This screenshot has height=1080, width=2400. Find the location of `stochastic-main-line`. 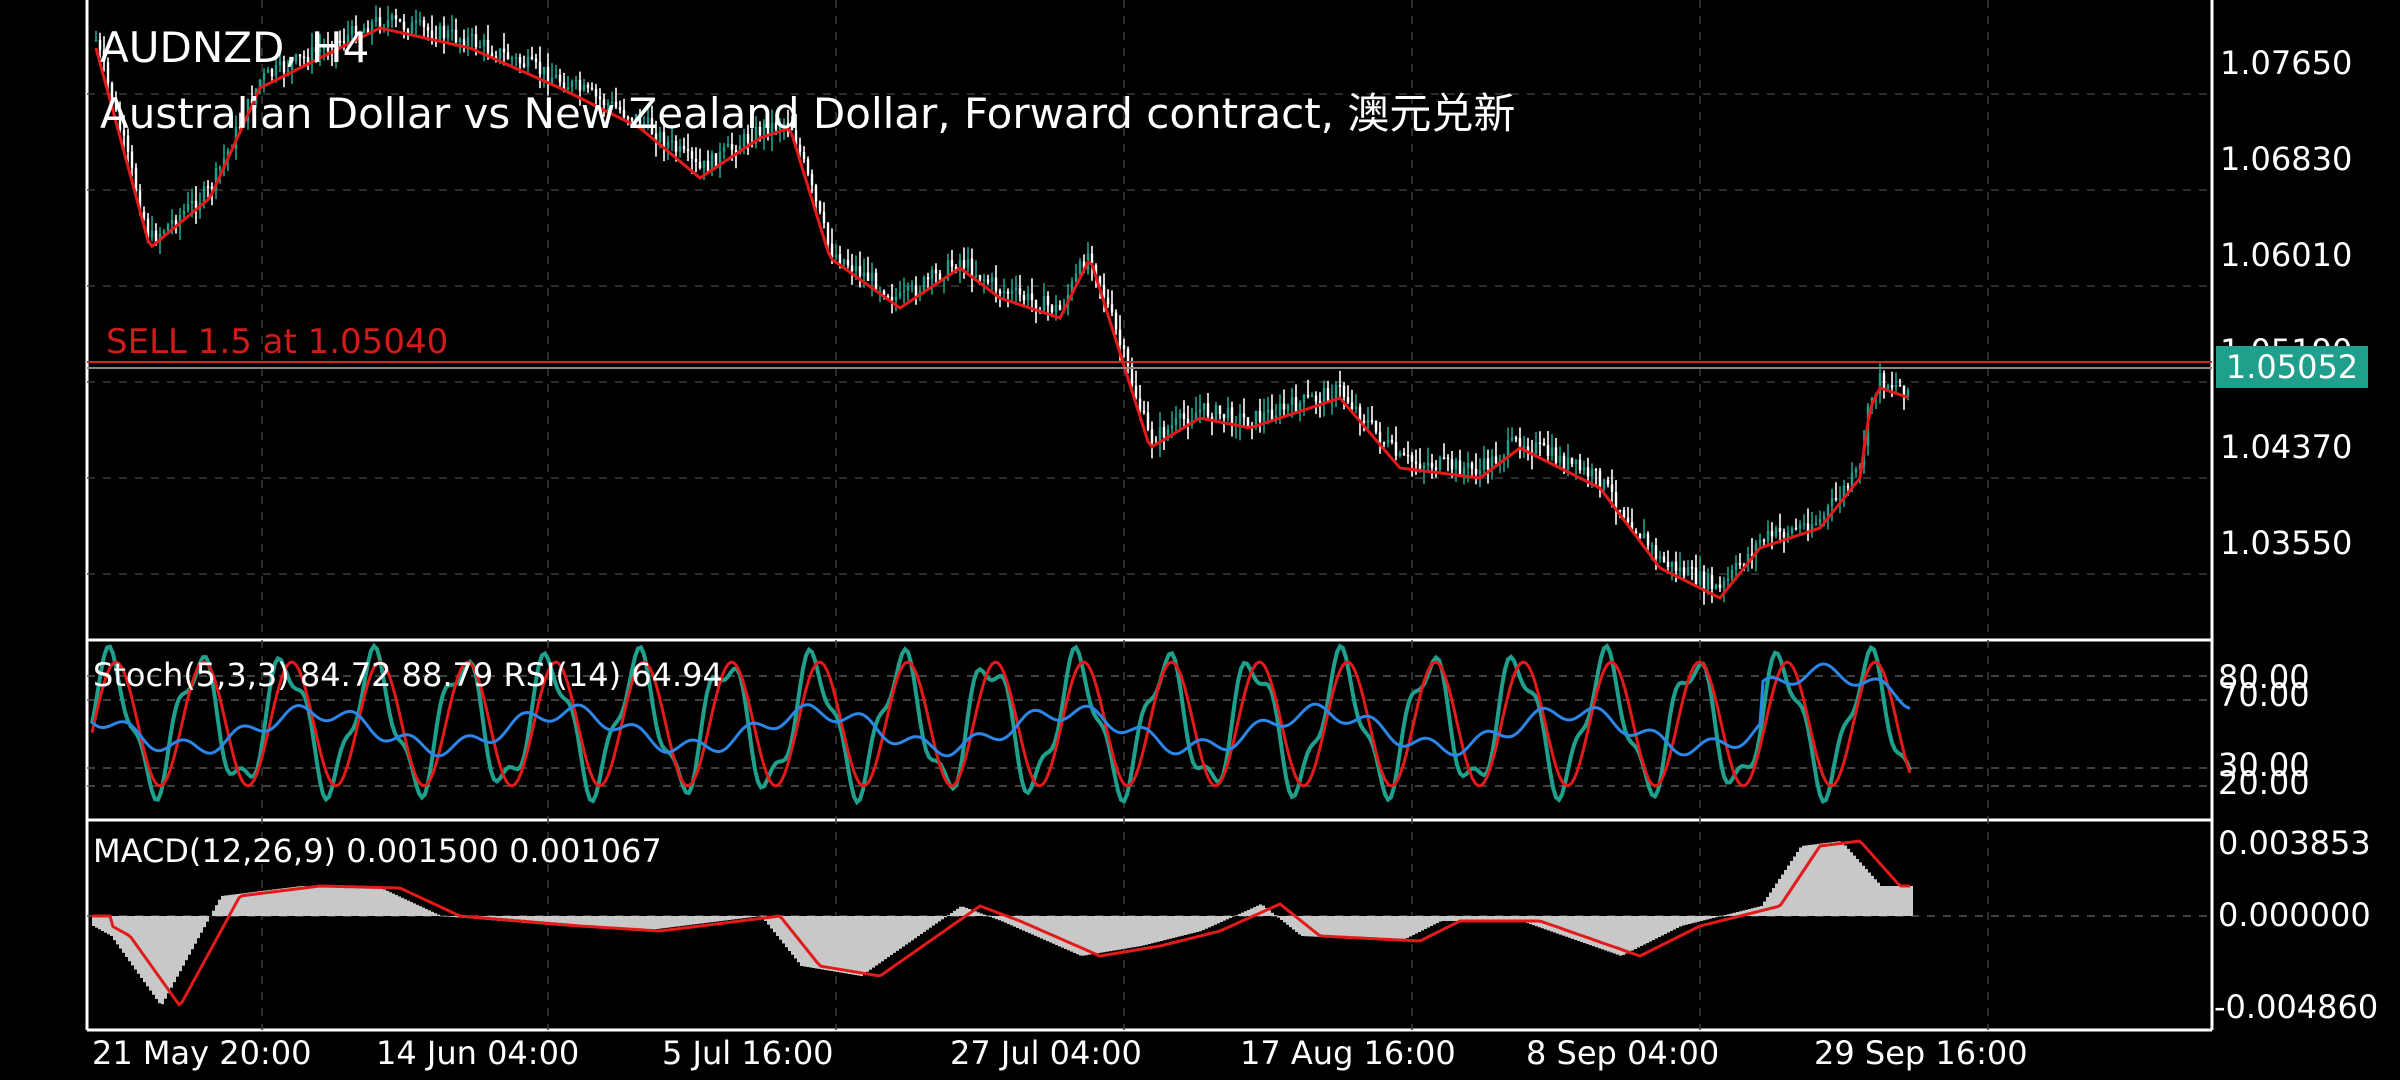

stochastic-main-line is located at coordinates (1001, 724).